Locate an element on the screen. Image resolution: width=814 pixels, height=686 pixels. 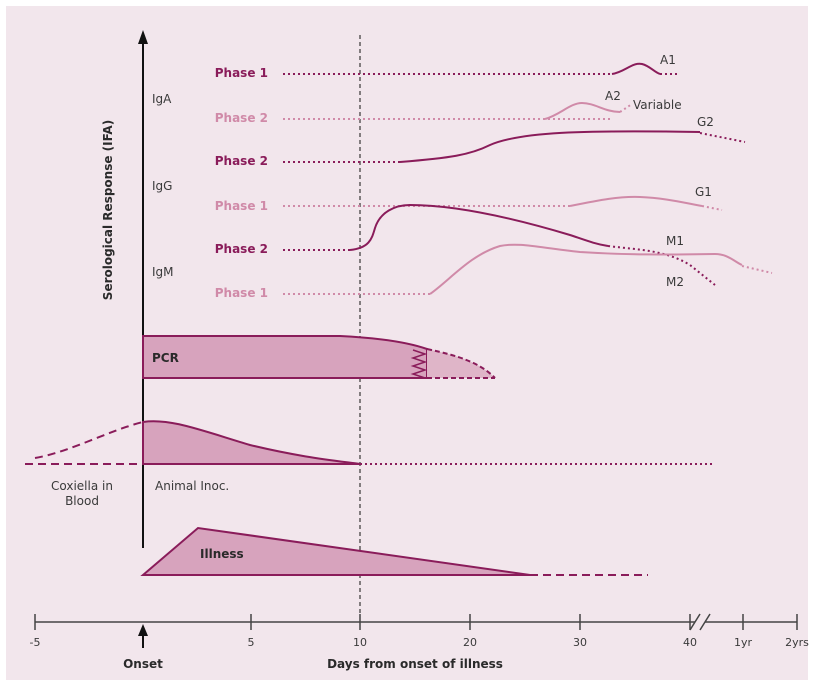
x-tick-label: 1yr is located at coordinates (743, 642).